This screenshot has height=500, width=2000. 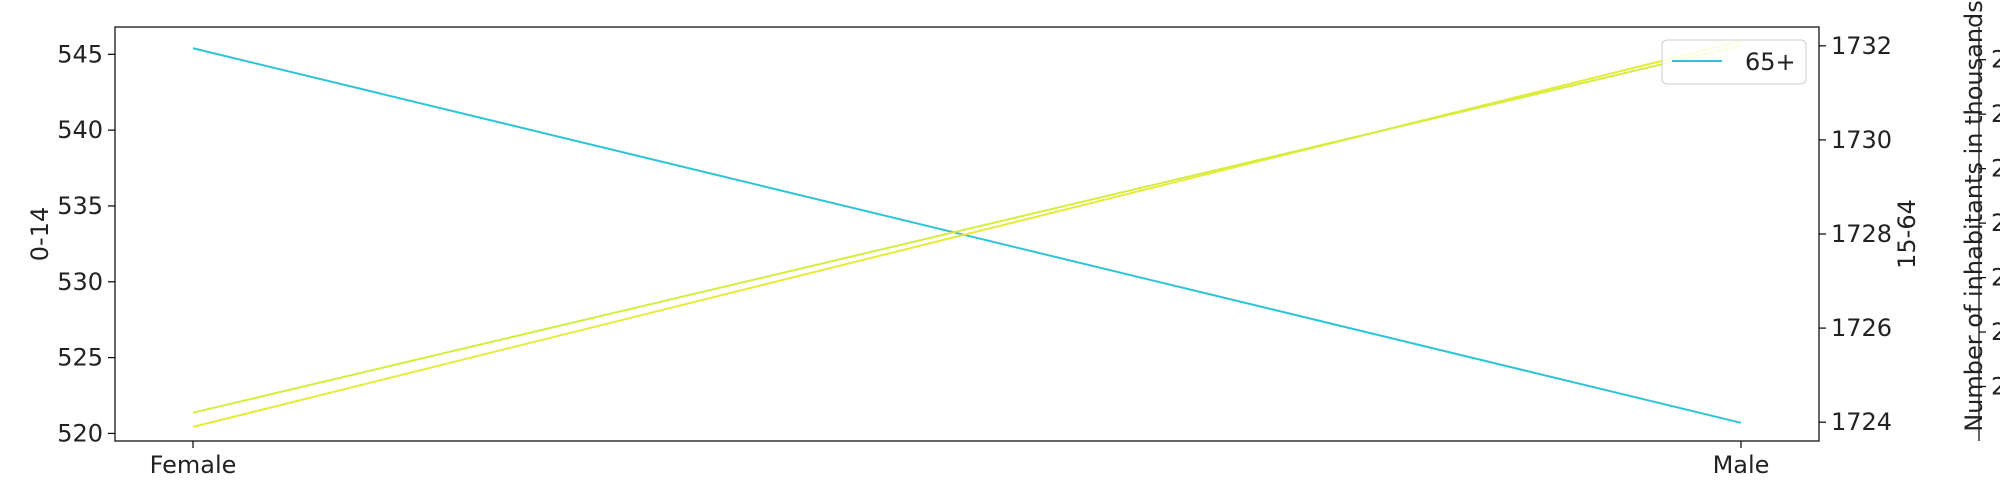 I want to click on right-outer-axis-title: Number of inhabitants in thousands, so click(x=1974, y=216).